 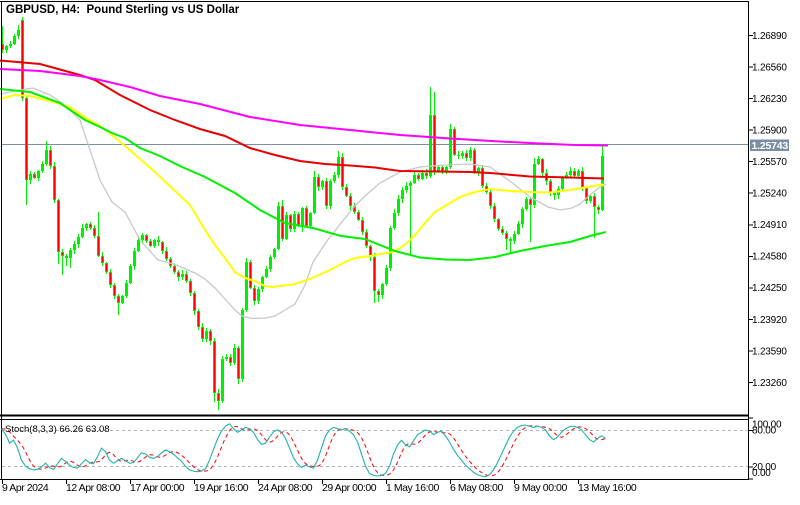 I want to click on svg-text: 1 May 16:00, so click(x=412, y=488).